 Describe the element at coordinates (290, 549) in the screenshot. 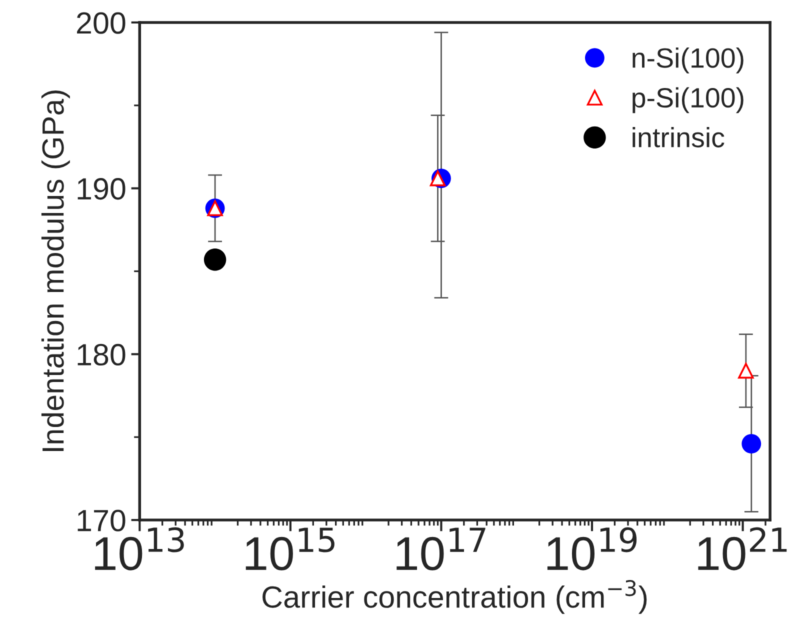

I see `x-tick-label: 10$^{15}$` at that location.